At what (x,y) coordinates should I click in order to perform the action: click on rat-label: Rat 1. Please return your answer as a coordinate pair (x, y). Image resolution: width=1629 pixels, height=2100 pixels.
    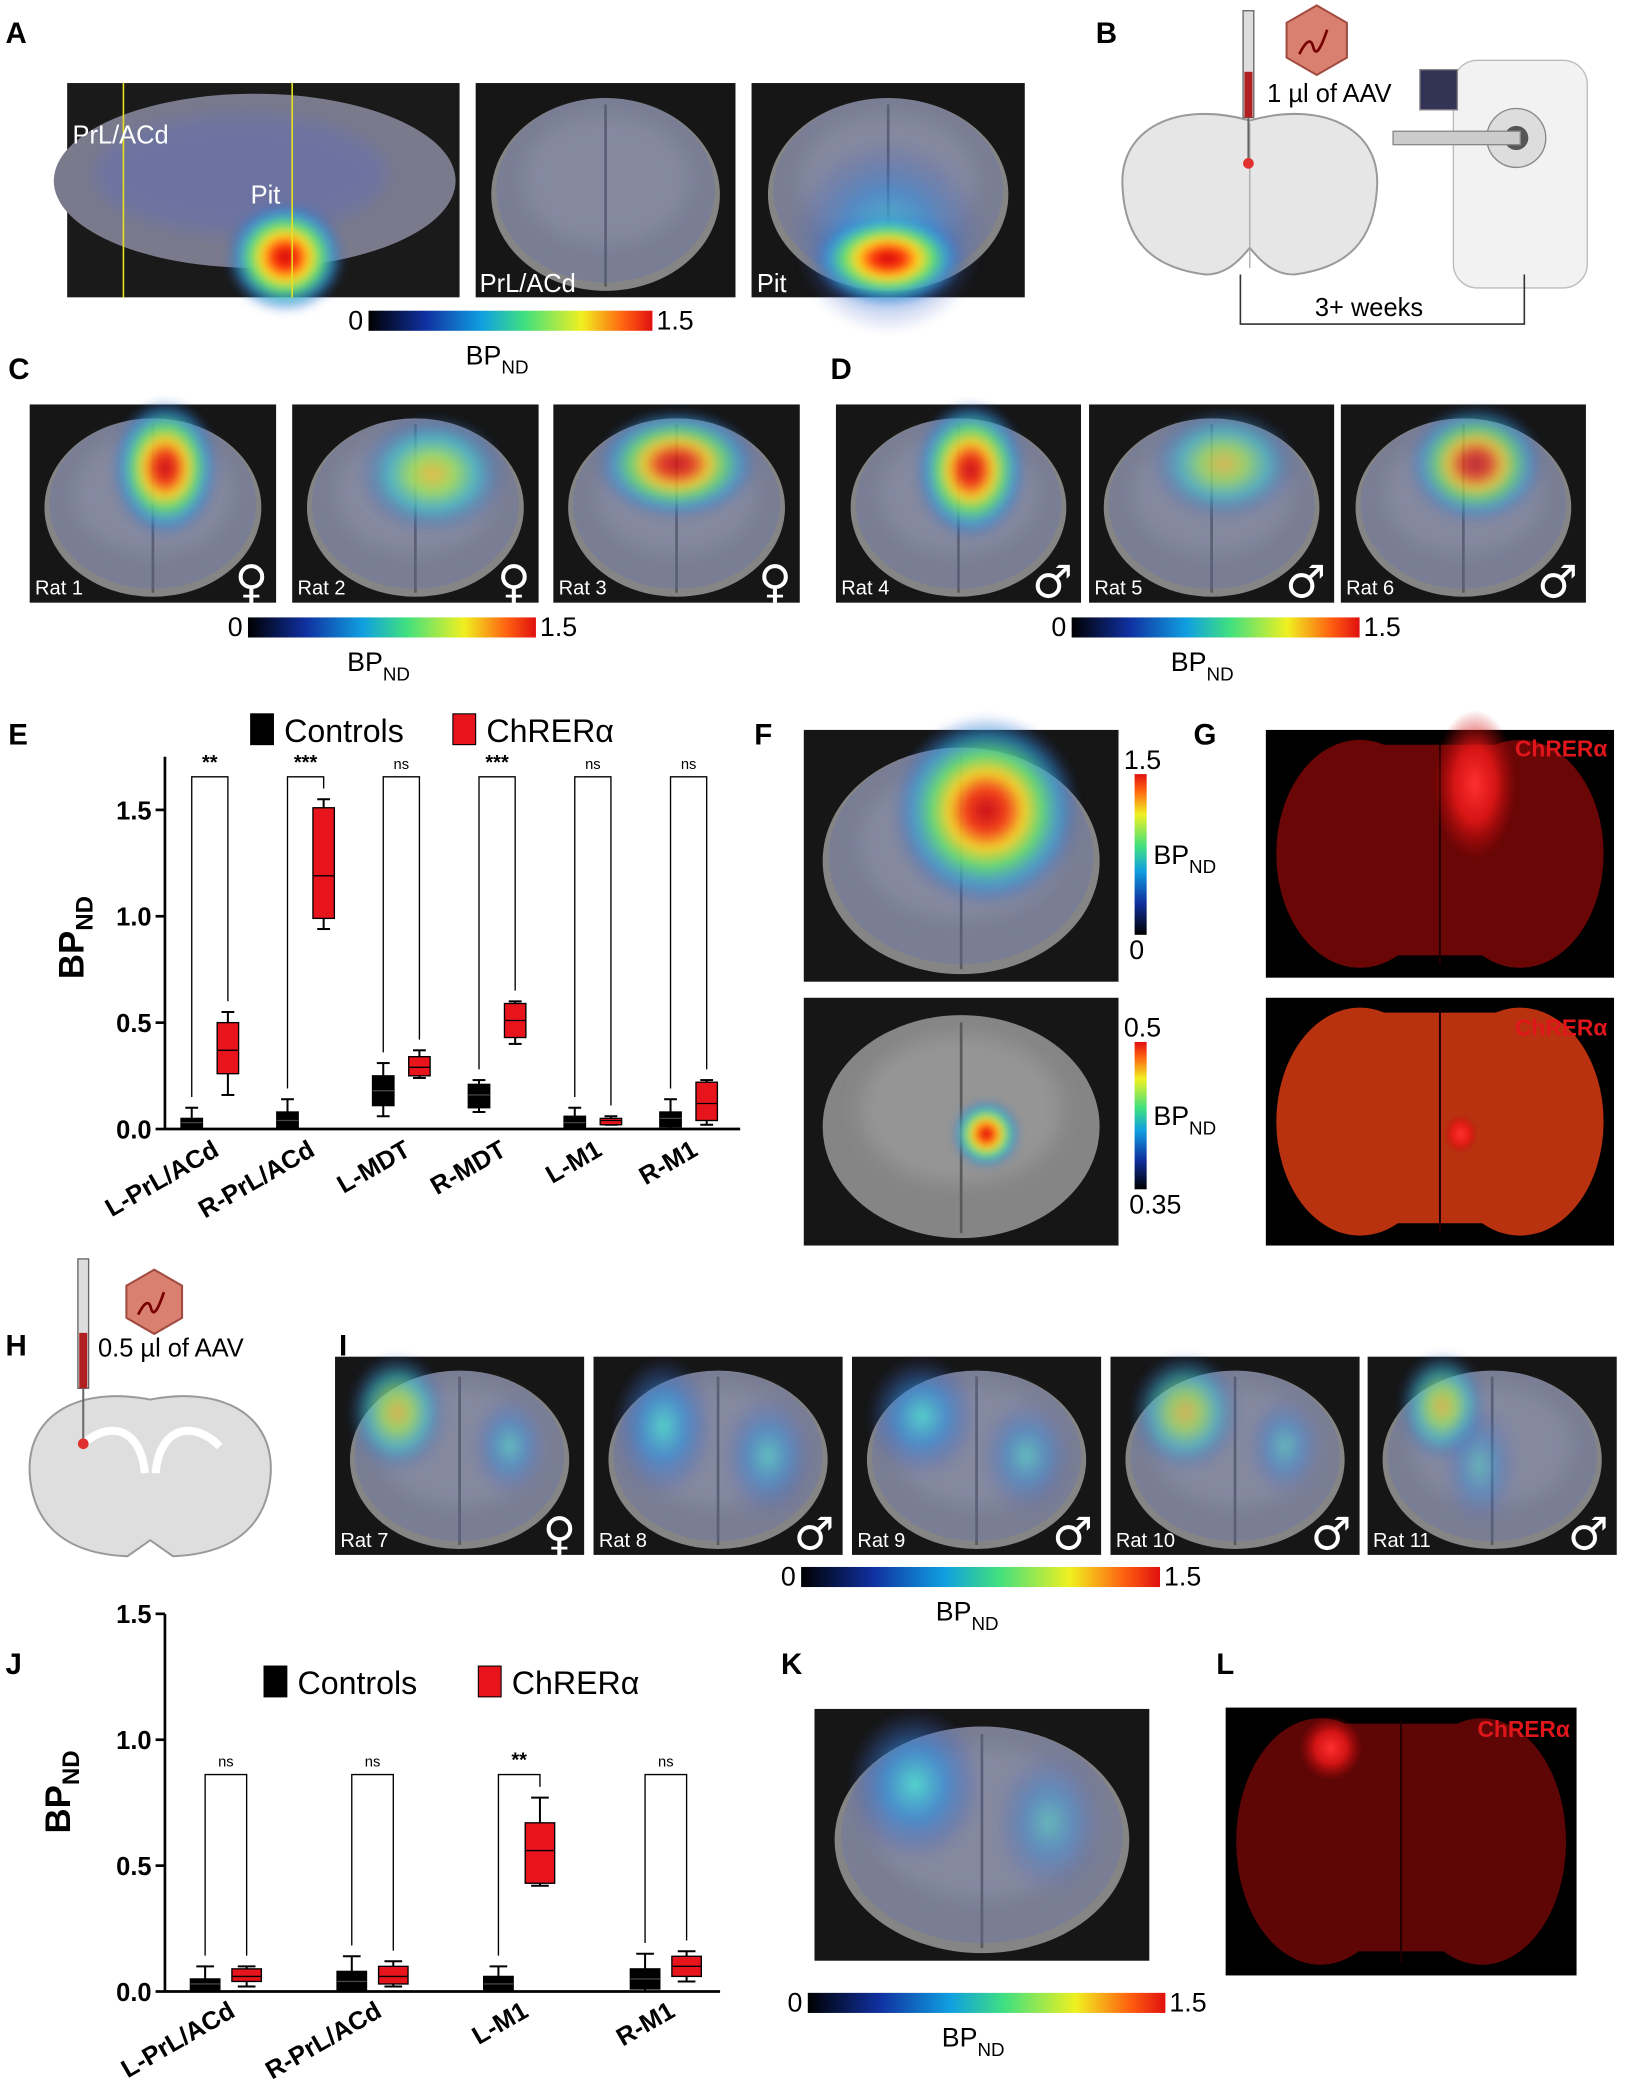
    Looking at the image, I should click on (59, 589).